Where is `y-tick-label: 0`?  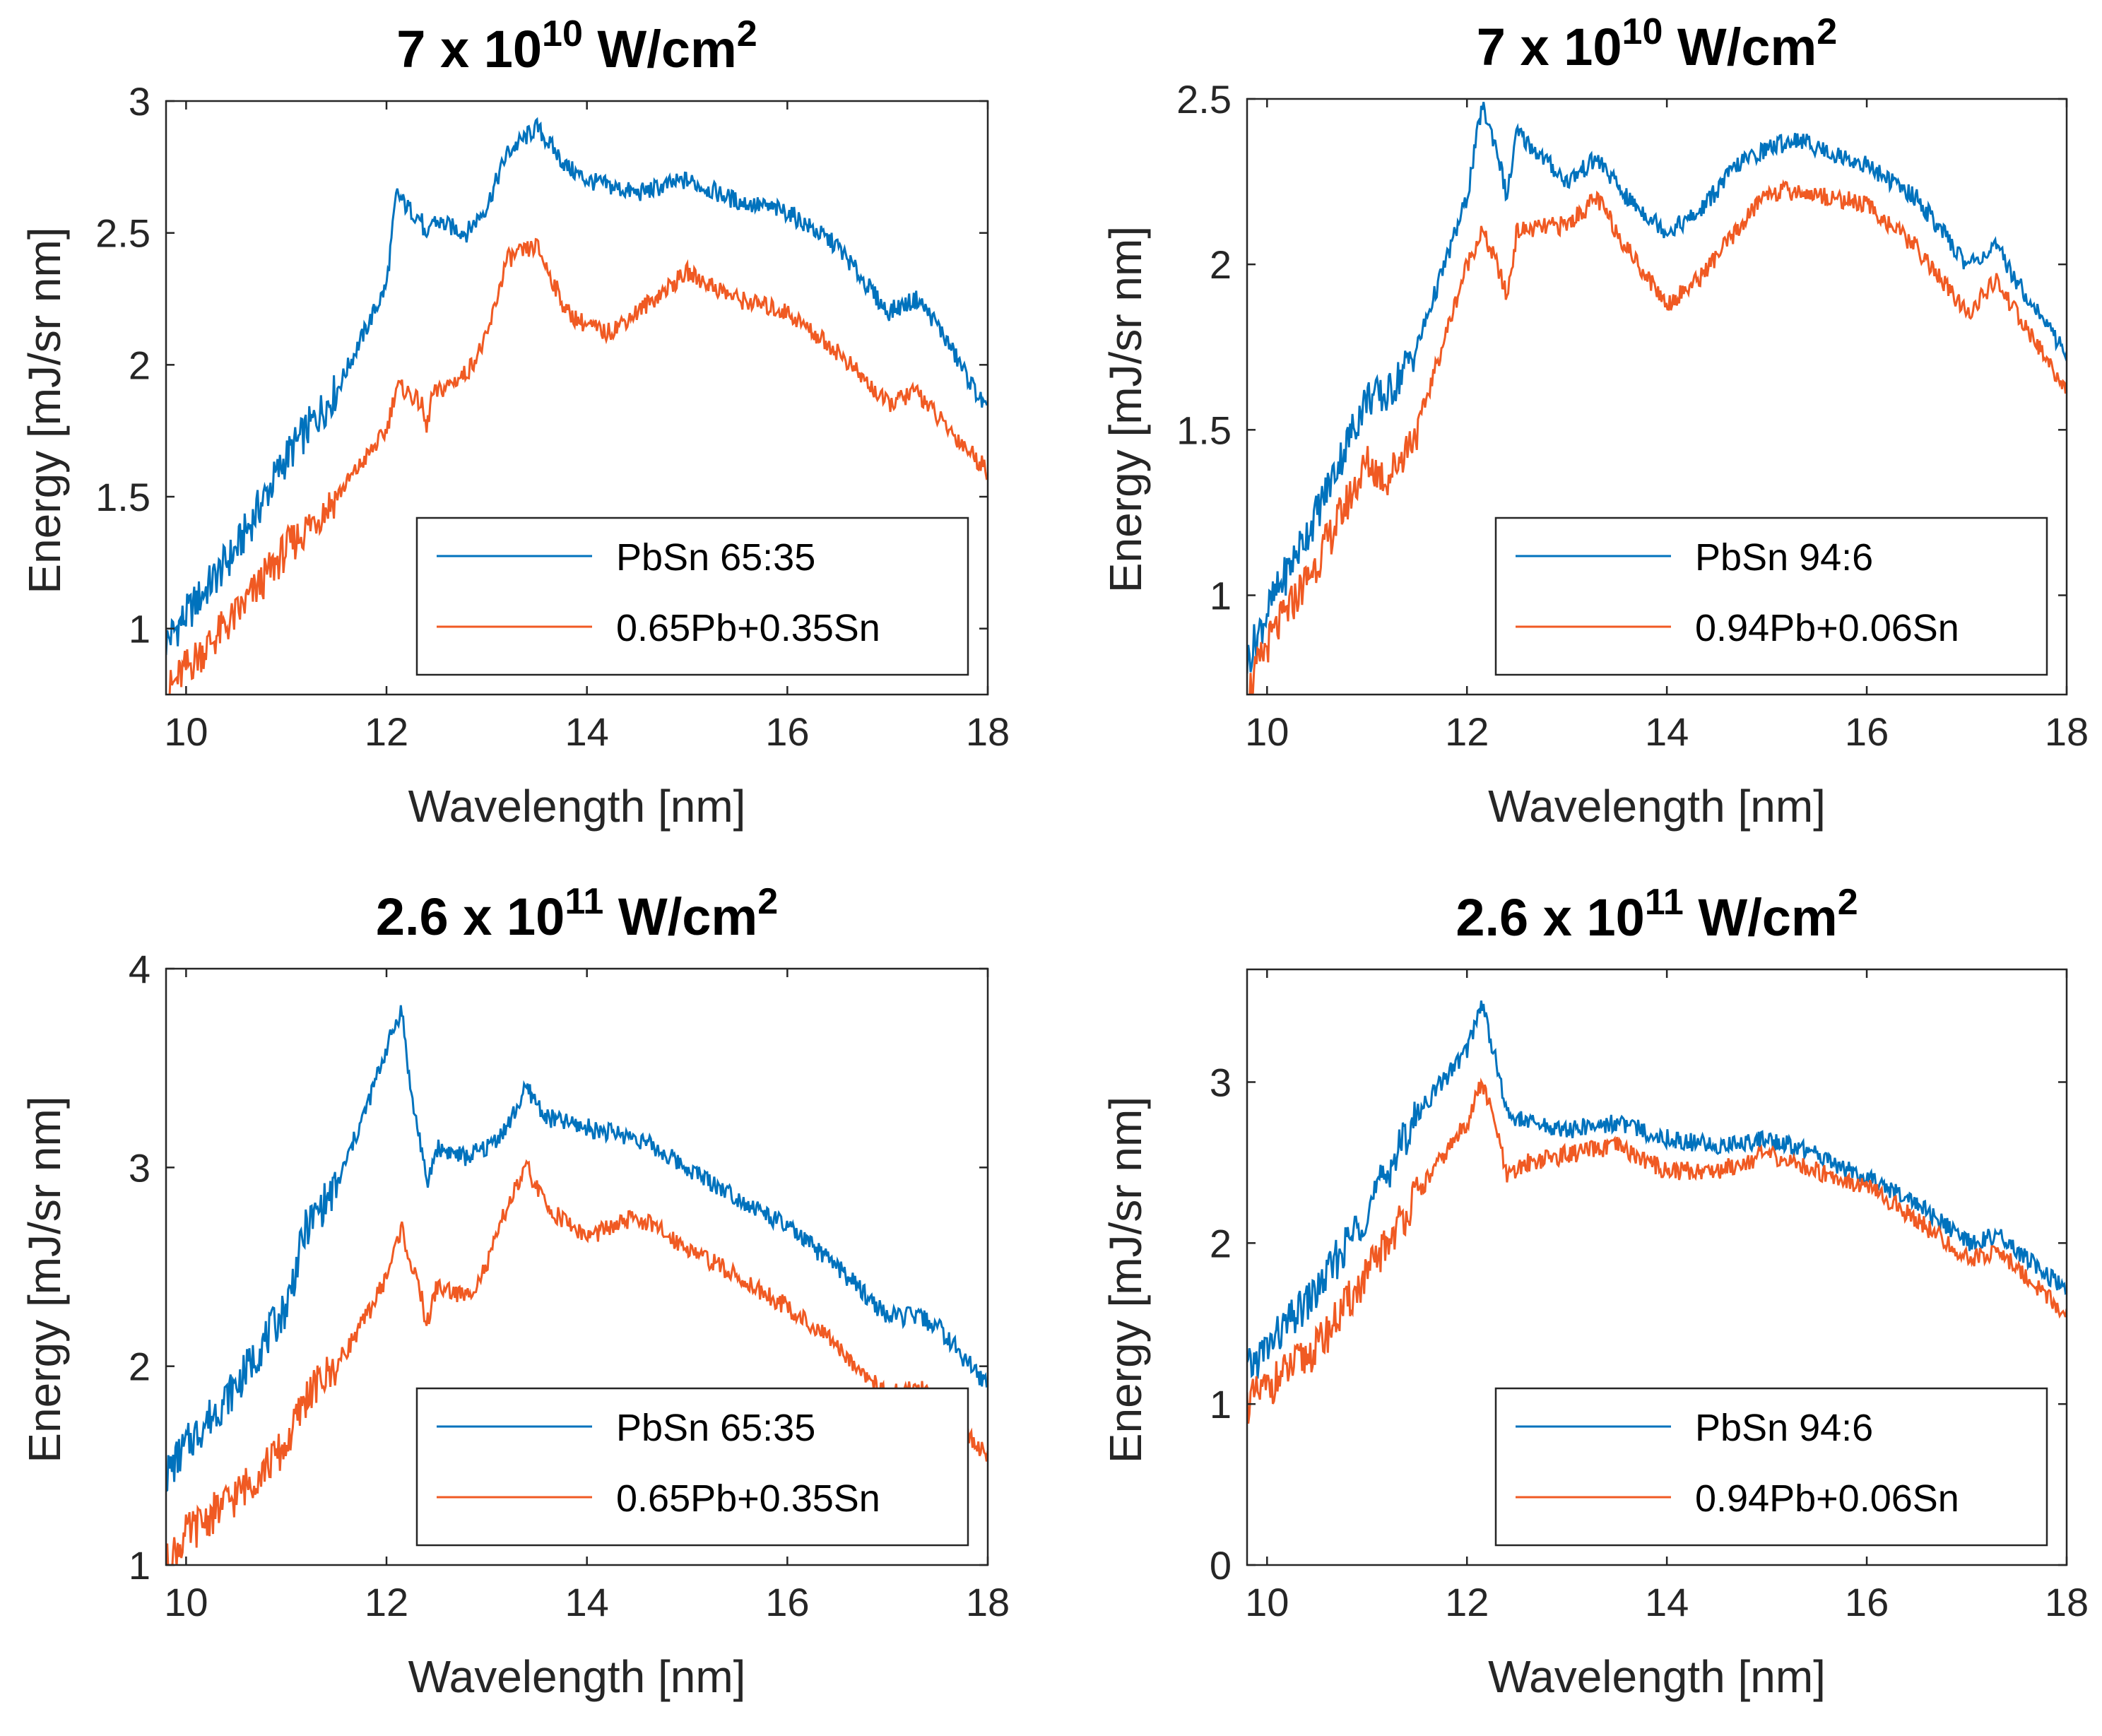 y-tick-label: 0 is located at coordinates (1221, 1565).